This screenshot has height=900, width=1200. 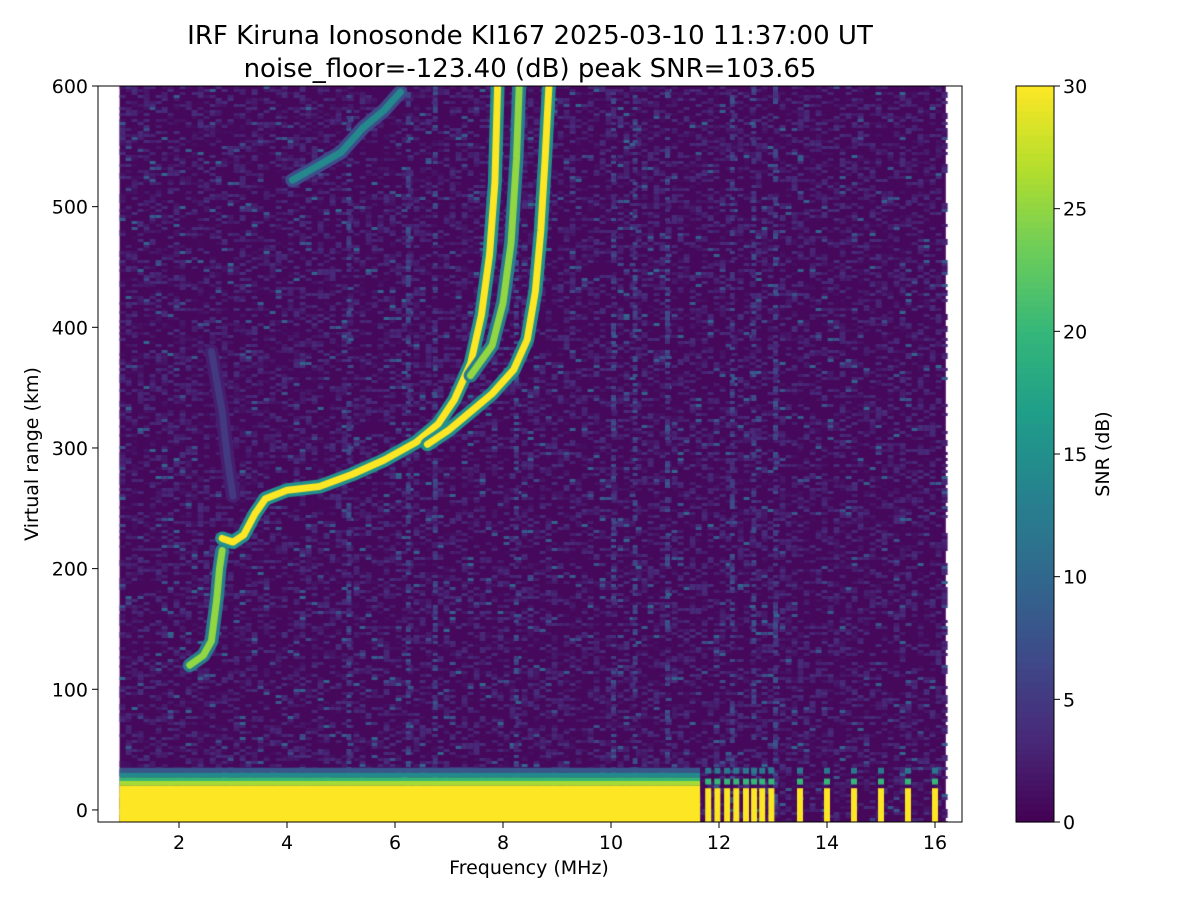 I want to click on y-tick-label: 200, so click(x=70, y=570).